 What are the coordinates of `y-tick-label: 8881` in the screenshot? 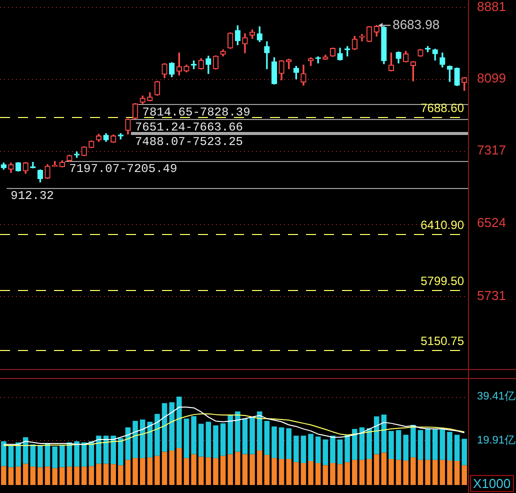 It's located at (491, 7).